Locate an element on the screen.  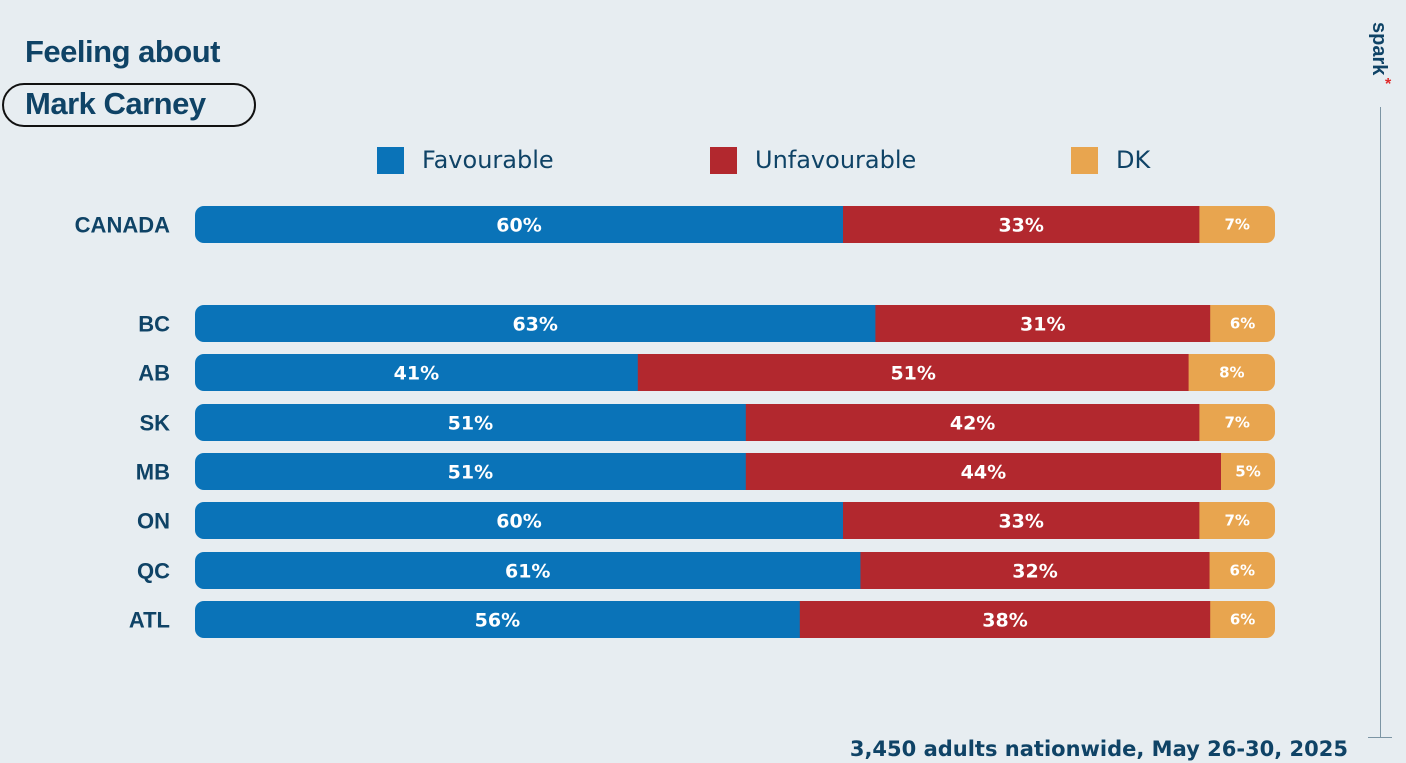
data-label-qc-unfavourable: 32% is located at coordinates (1034, 572).